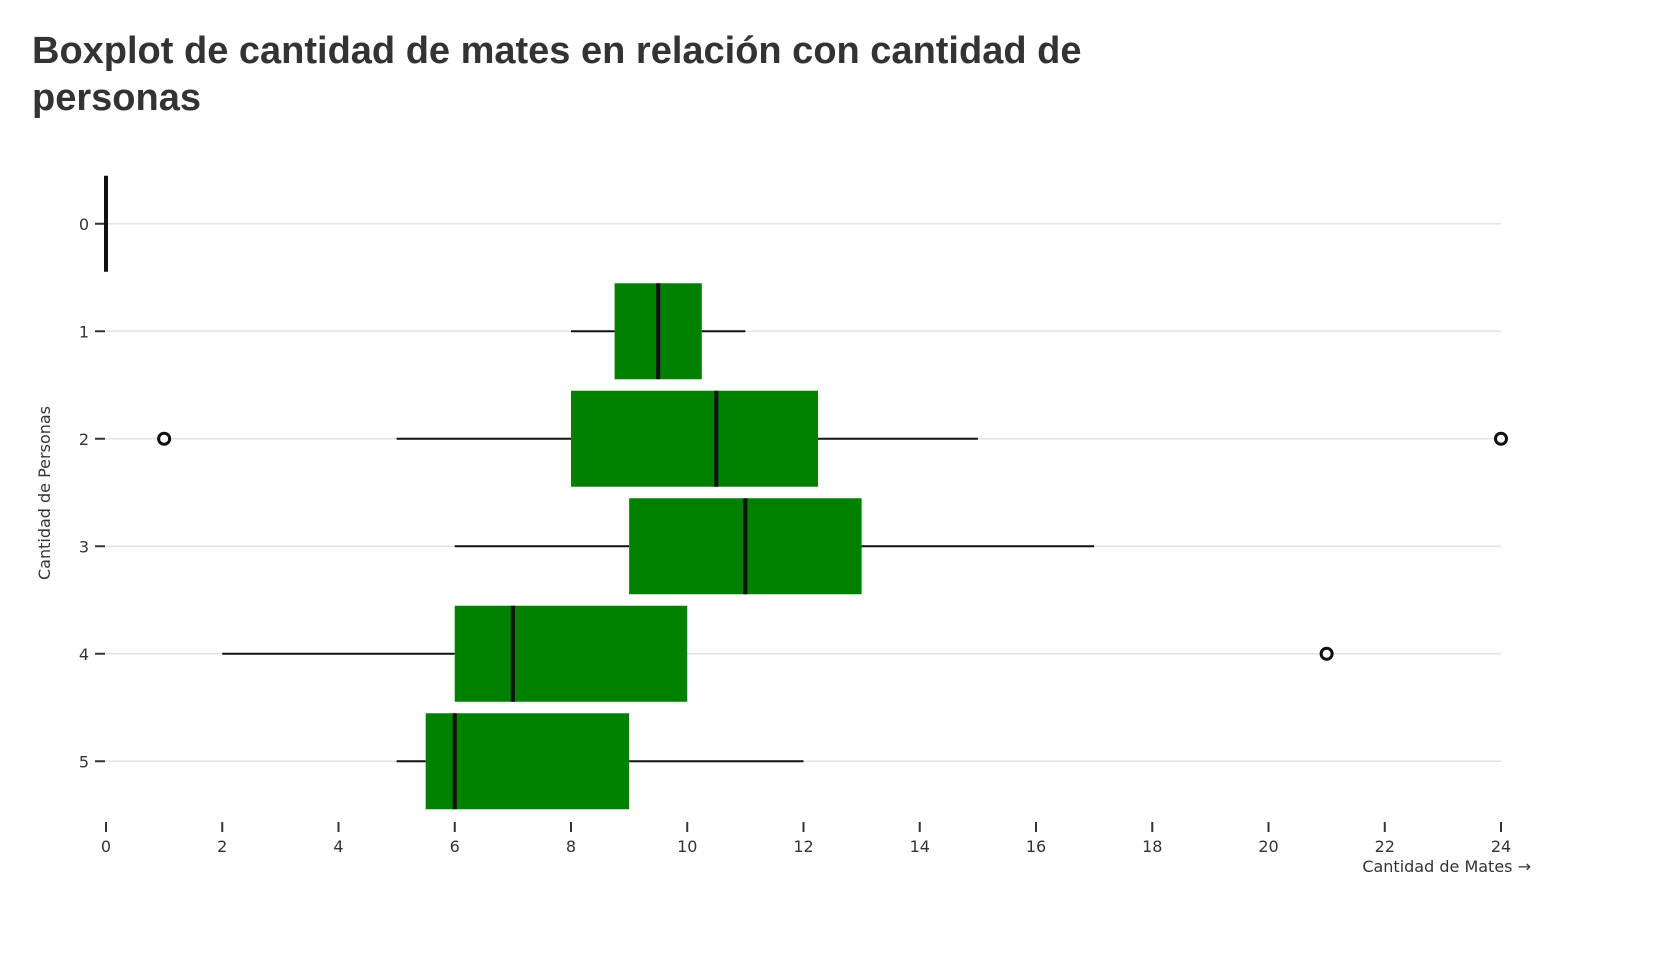  What do you see at coordinates (84, 546) in the screenshot?
I see `y-tick-label: 3` at bounding box center [84, 546].